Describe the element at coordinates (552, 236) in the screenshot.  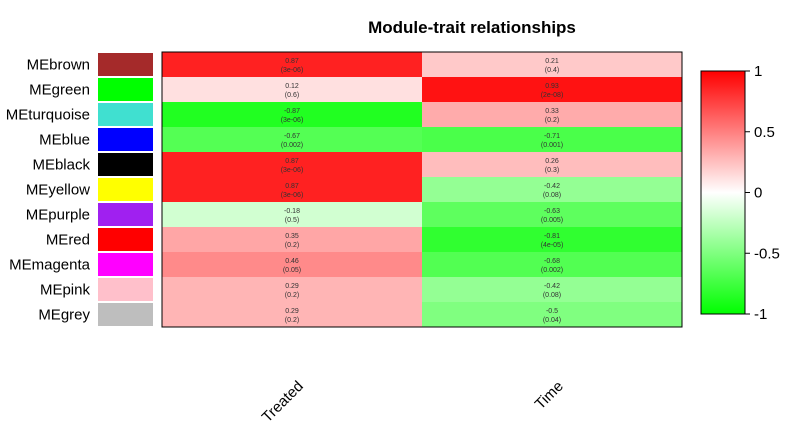
I see `cell-correlation-label: -0.81` at that location.